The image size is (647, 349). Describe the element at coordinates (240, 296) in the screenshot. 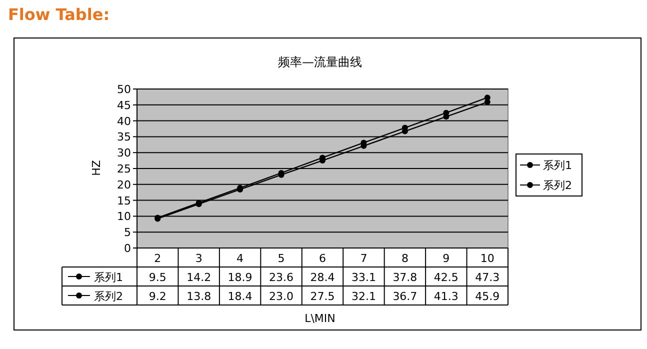

I see `data-label: 18.4` at that location.